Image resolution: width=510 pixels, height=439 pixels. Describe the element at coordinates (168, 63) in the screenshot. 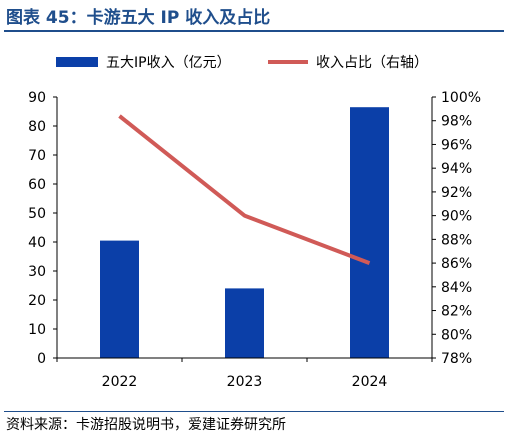

I see `legend-label-bars: 五大IP收入（亿元）` at that location.